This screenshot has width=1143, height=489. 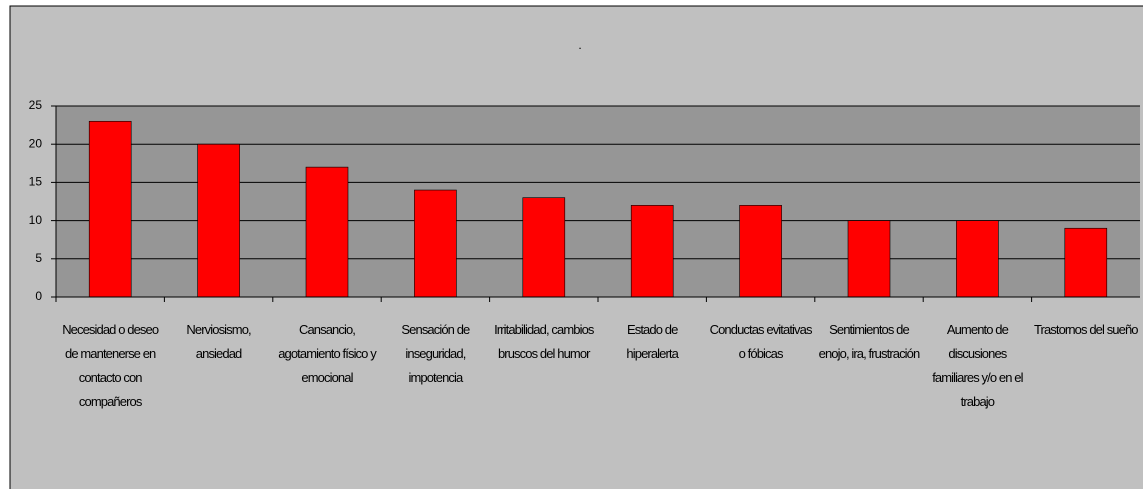 What do you see at coordinates (36, 105) in the screenshot?
I see `y-tick-label: 25` at bounding box center [36, 105].